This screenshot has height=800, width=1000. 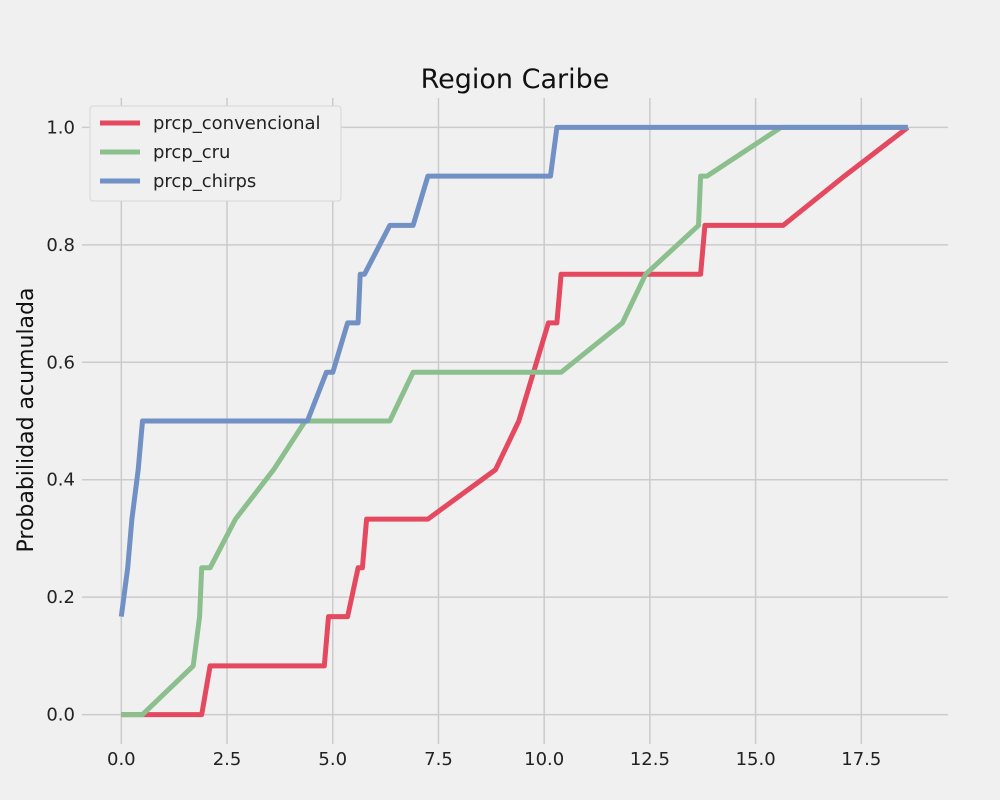 I want to click on y-tick-label: 0.0, so click(x=60, y=715).